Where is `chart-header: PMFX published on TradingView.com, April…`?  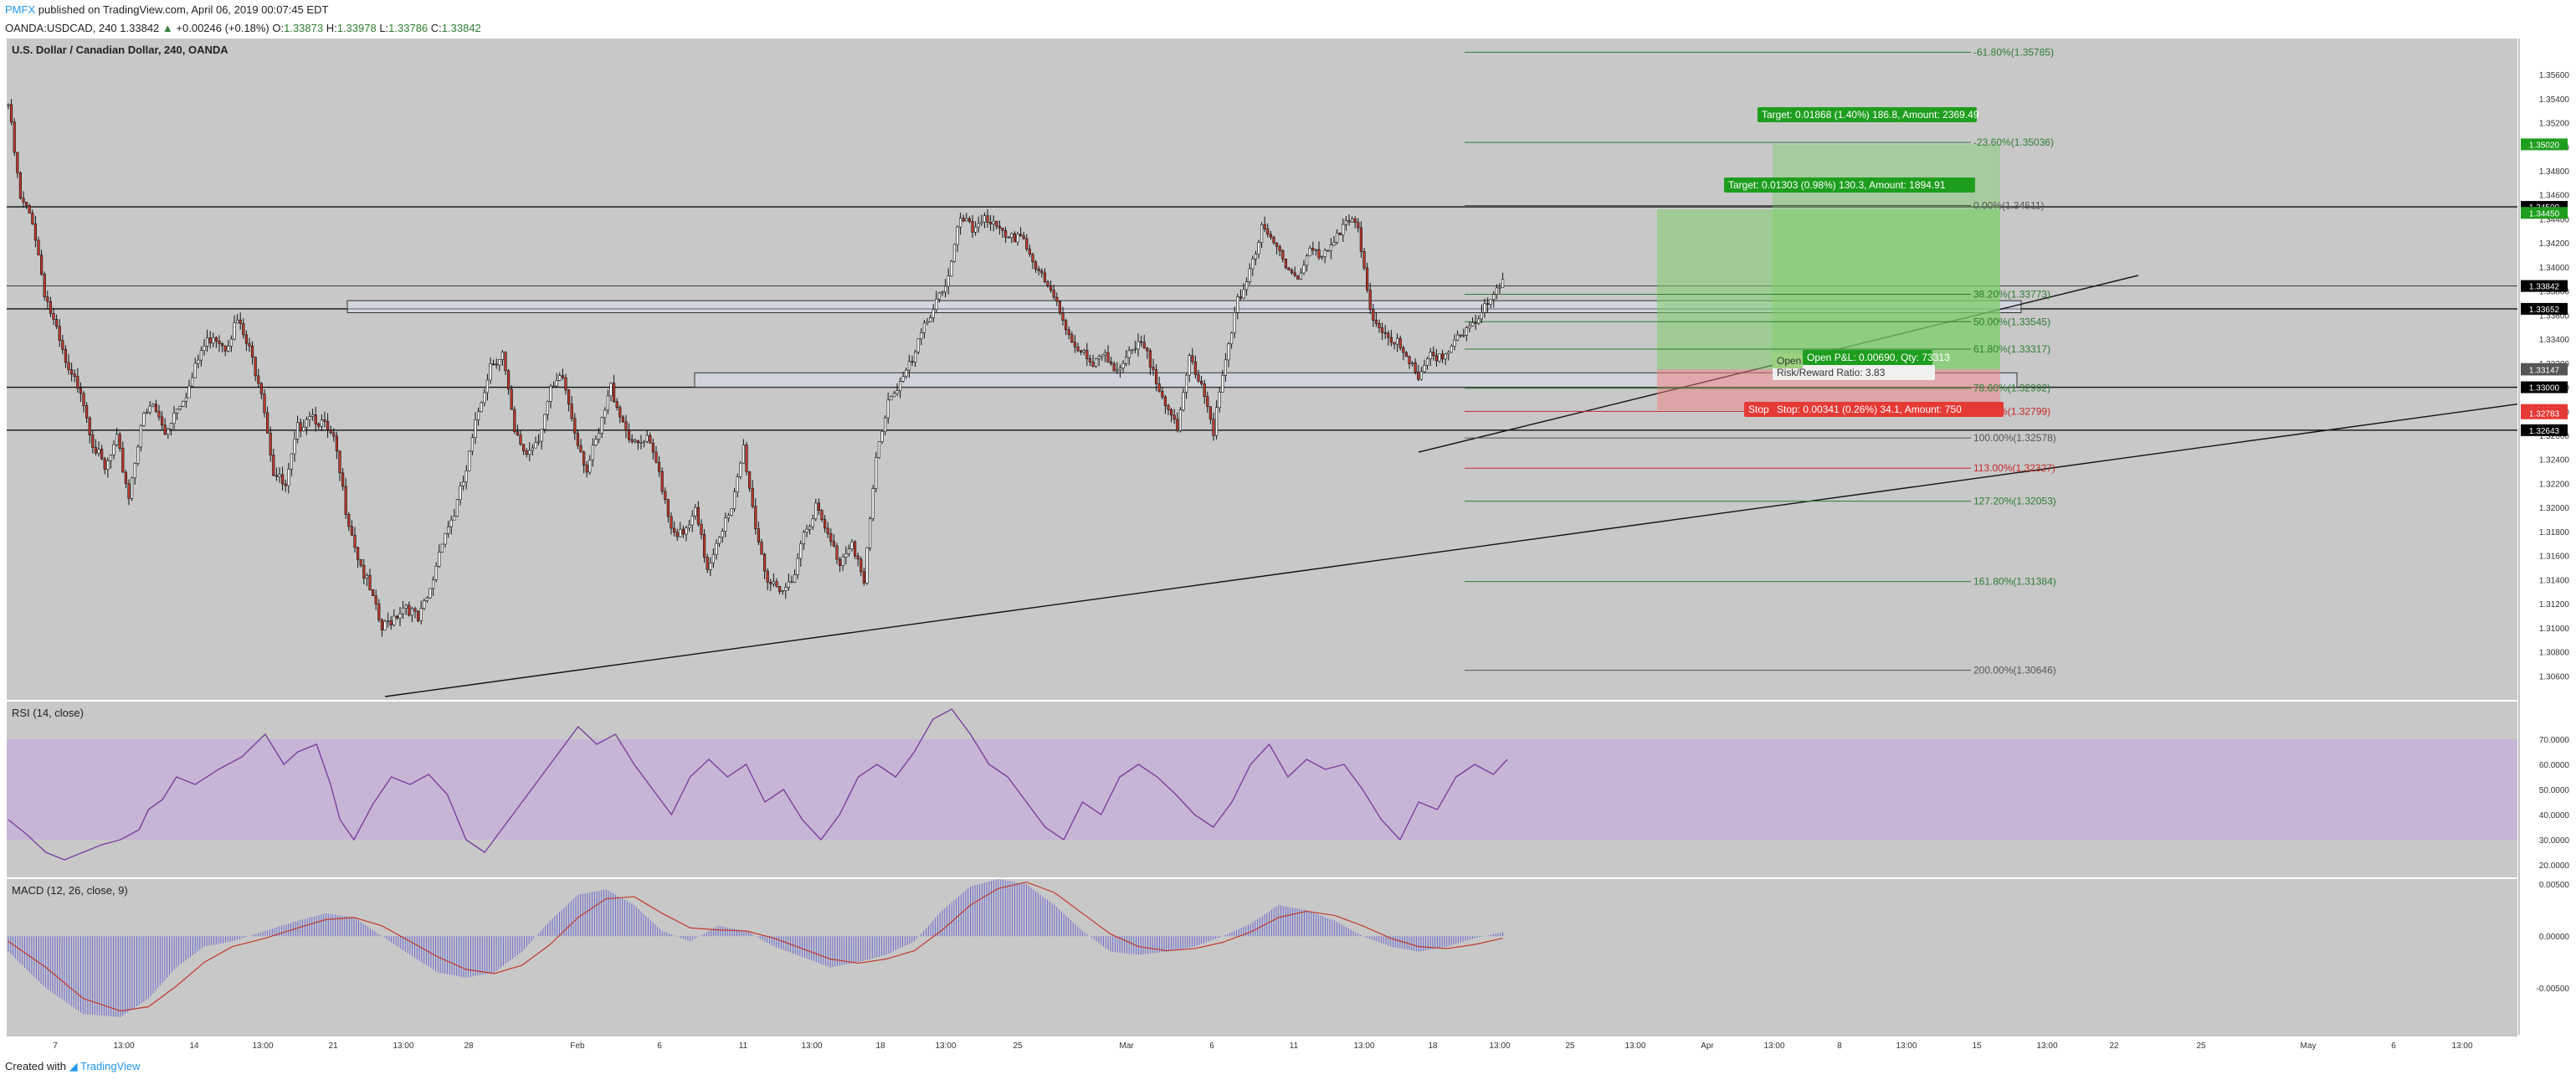 chart-header: PMFX published on TradingView.com, April… is located at coordinates (243, 19).